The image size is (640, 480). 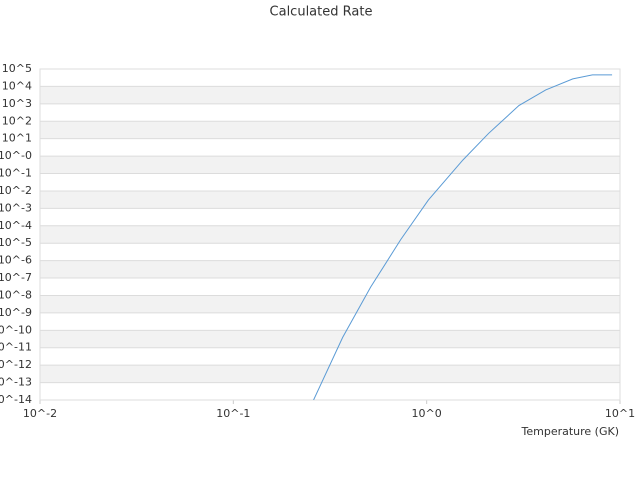 What do you see at coordinates (233, 413) in the screenshot?
I see `x-tick-label: 10^-1` at bounding box center [233, 413].